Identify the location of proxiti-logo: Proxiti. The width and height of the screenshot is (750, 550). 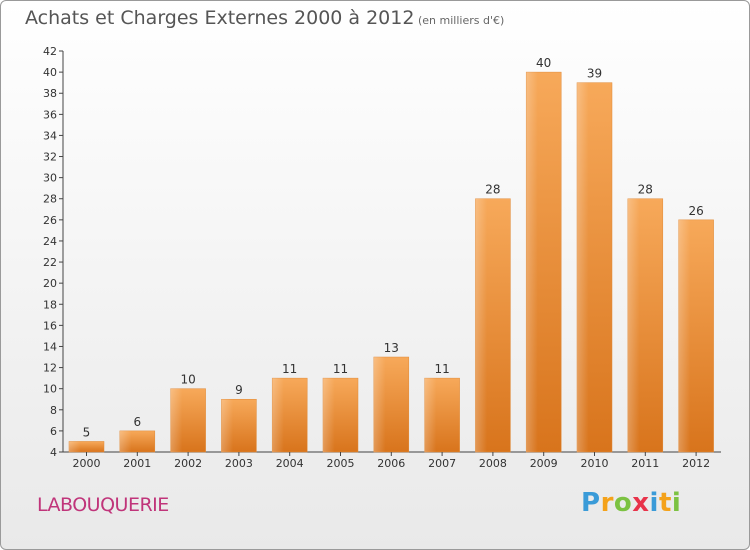
(631, 503).